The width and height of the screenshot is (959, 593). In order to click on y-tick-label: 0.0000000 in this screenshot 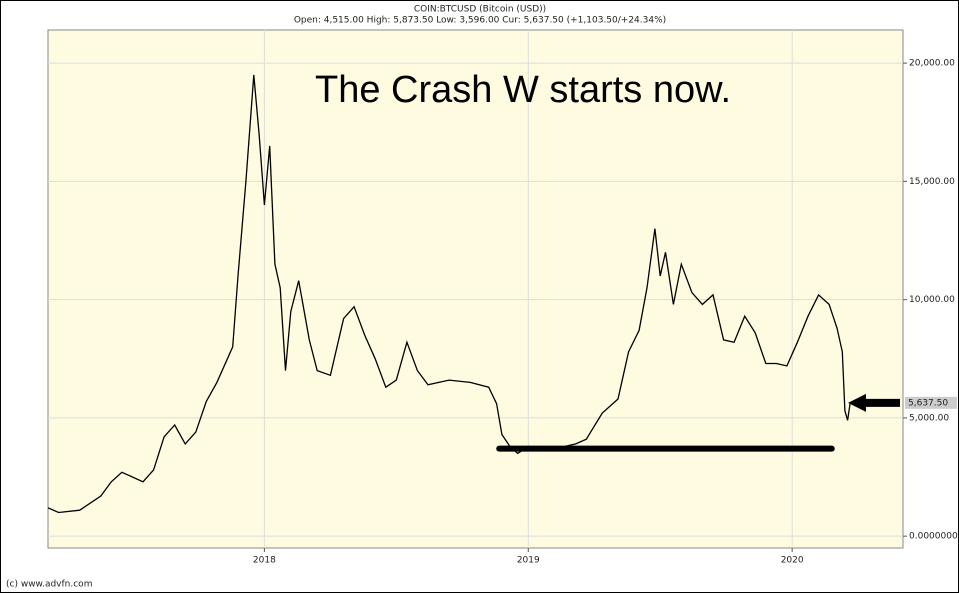, I will do `click(933, 537)`.